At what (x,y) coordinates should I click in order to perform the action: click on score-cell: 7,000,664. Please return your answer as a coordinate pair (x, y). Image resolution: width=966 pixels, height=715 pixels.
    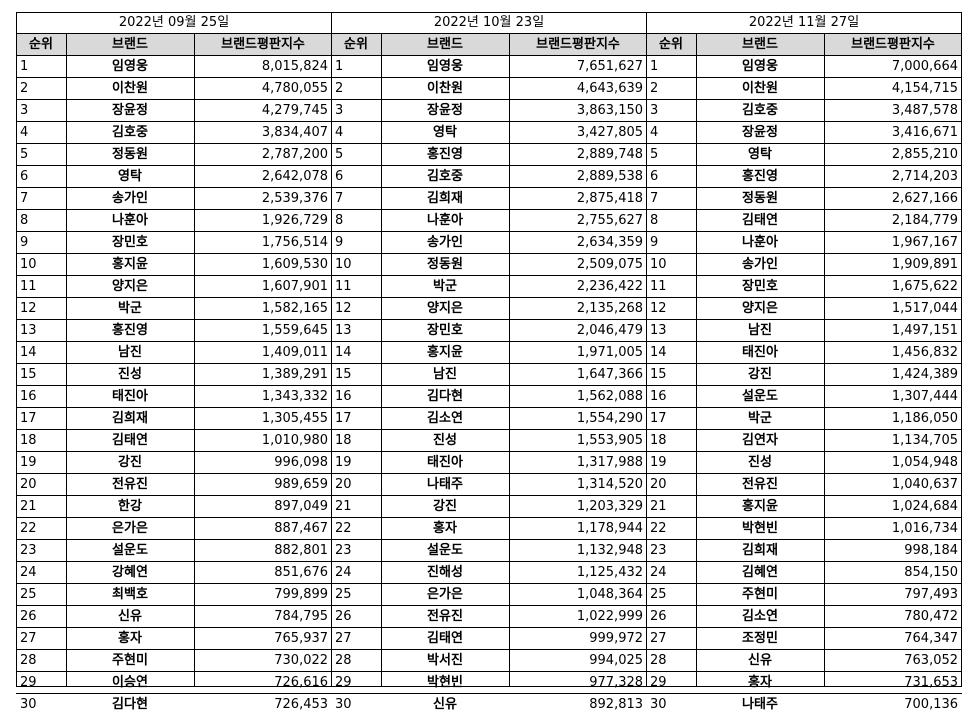
    Looking at the image, I should click on (893, 67).